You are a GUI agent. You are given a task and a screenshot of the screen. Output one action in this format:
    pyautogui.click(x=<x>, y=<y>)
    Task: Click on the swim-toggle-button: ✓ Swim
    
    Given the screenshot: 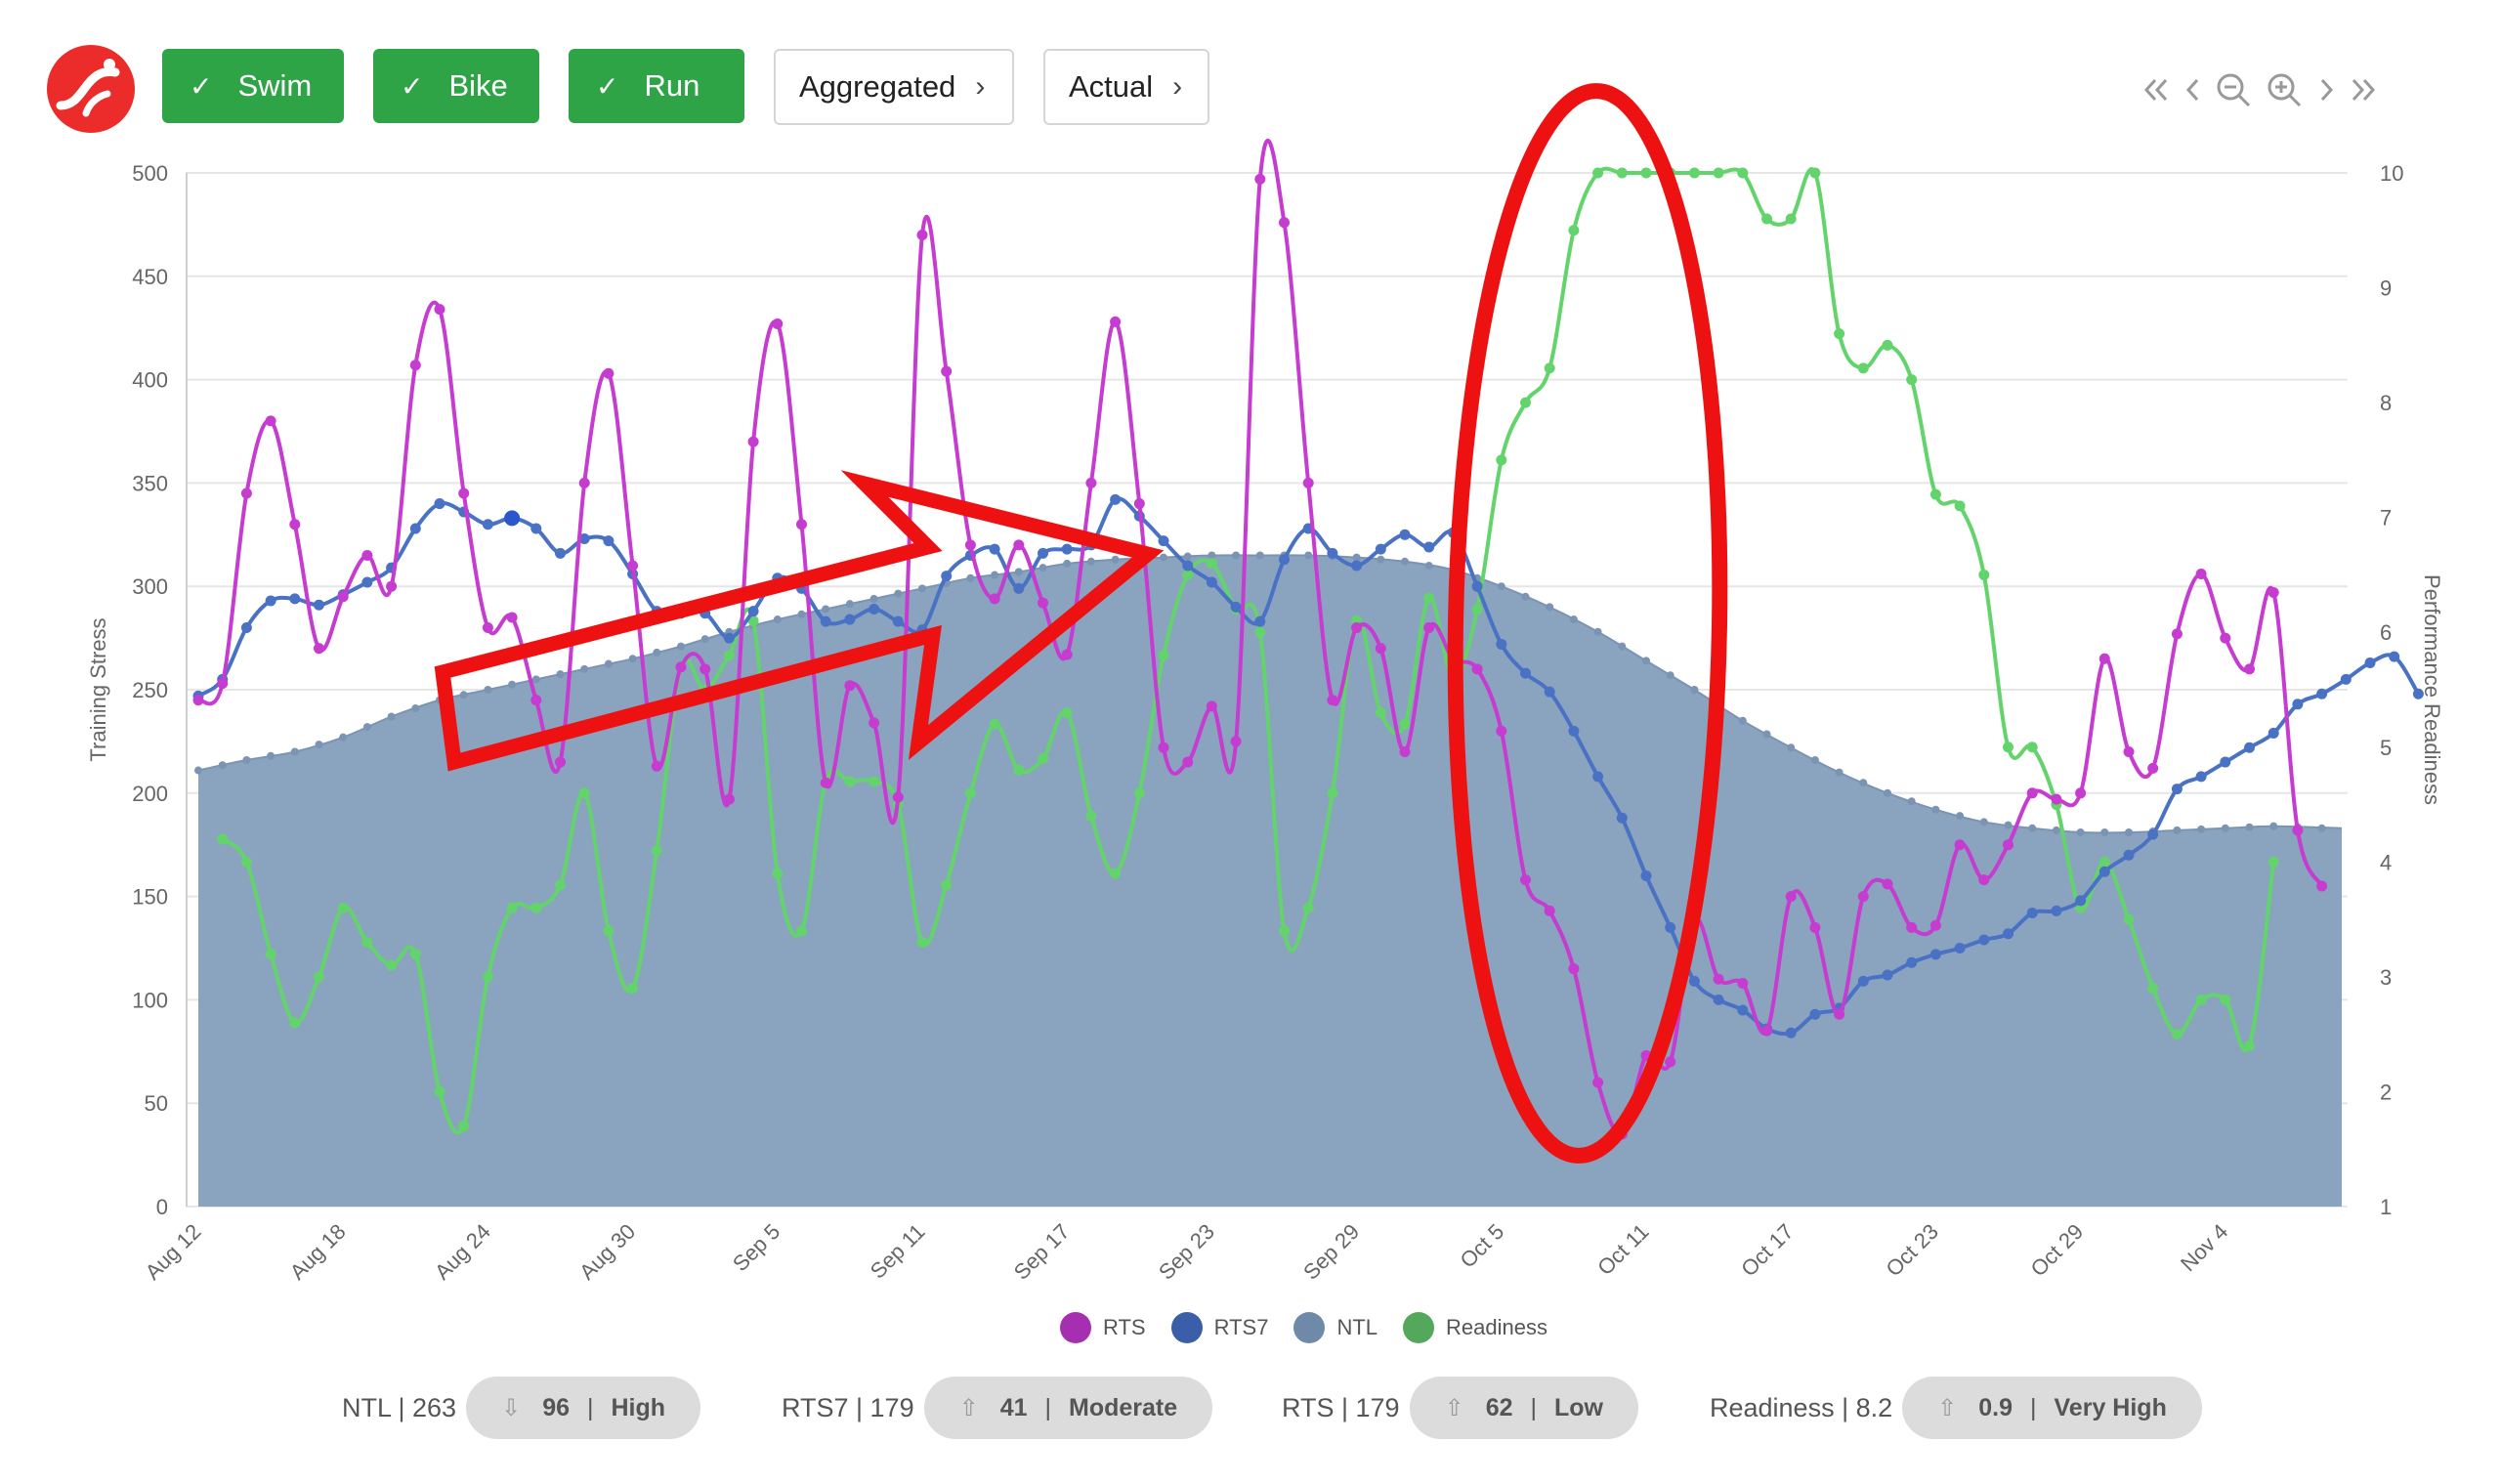 What is the action you would take?
    pyautogui.click(x=253, y=86)
    